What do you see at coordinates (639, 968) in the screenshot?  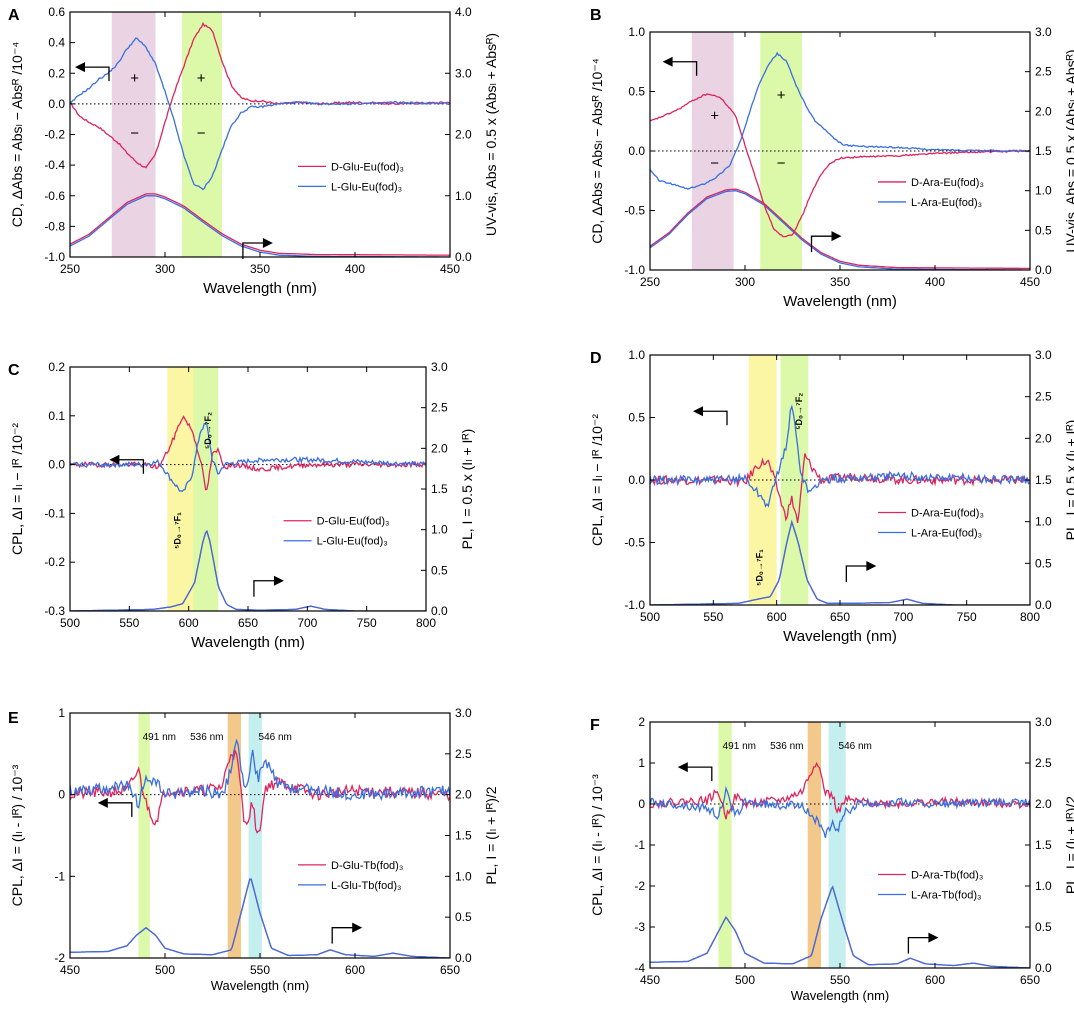 I see `y-tick-label: -4` at bounding box center [639, 968].